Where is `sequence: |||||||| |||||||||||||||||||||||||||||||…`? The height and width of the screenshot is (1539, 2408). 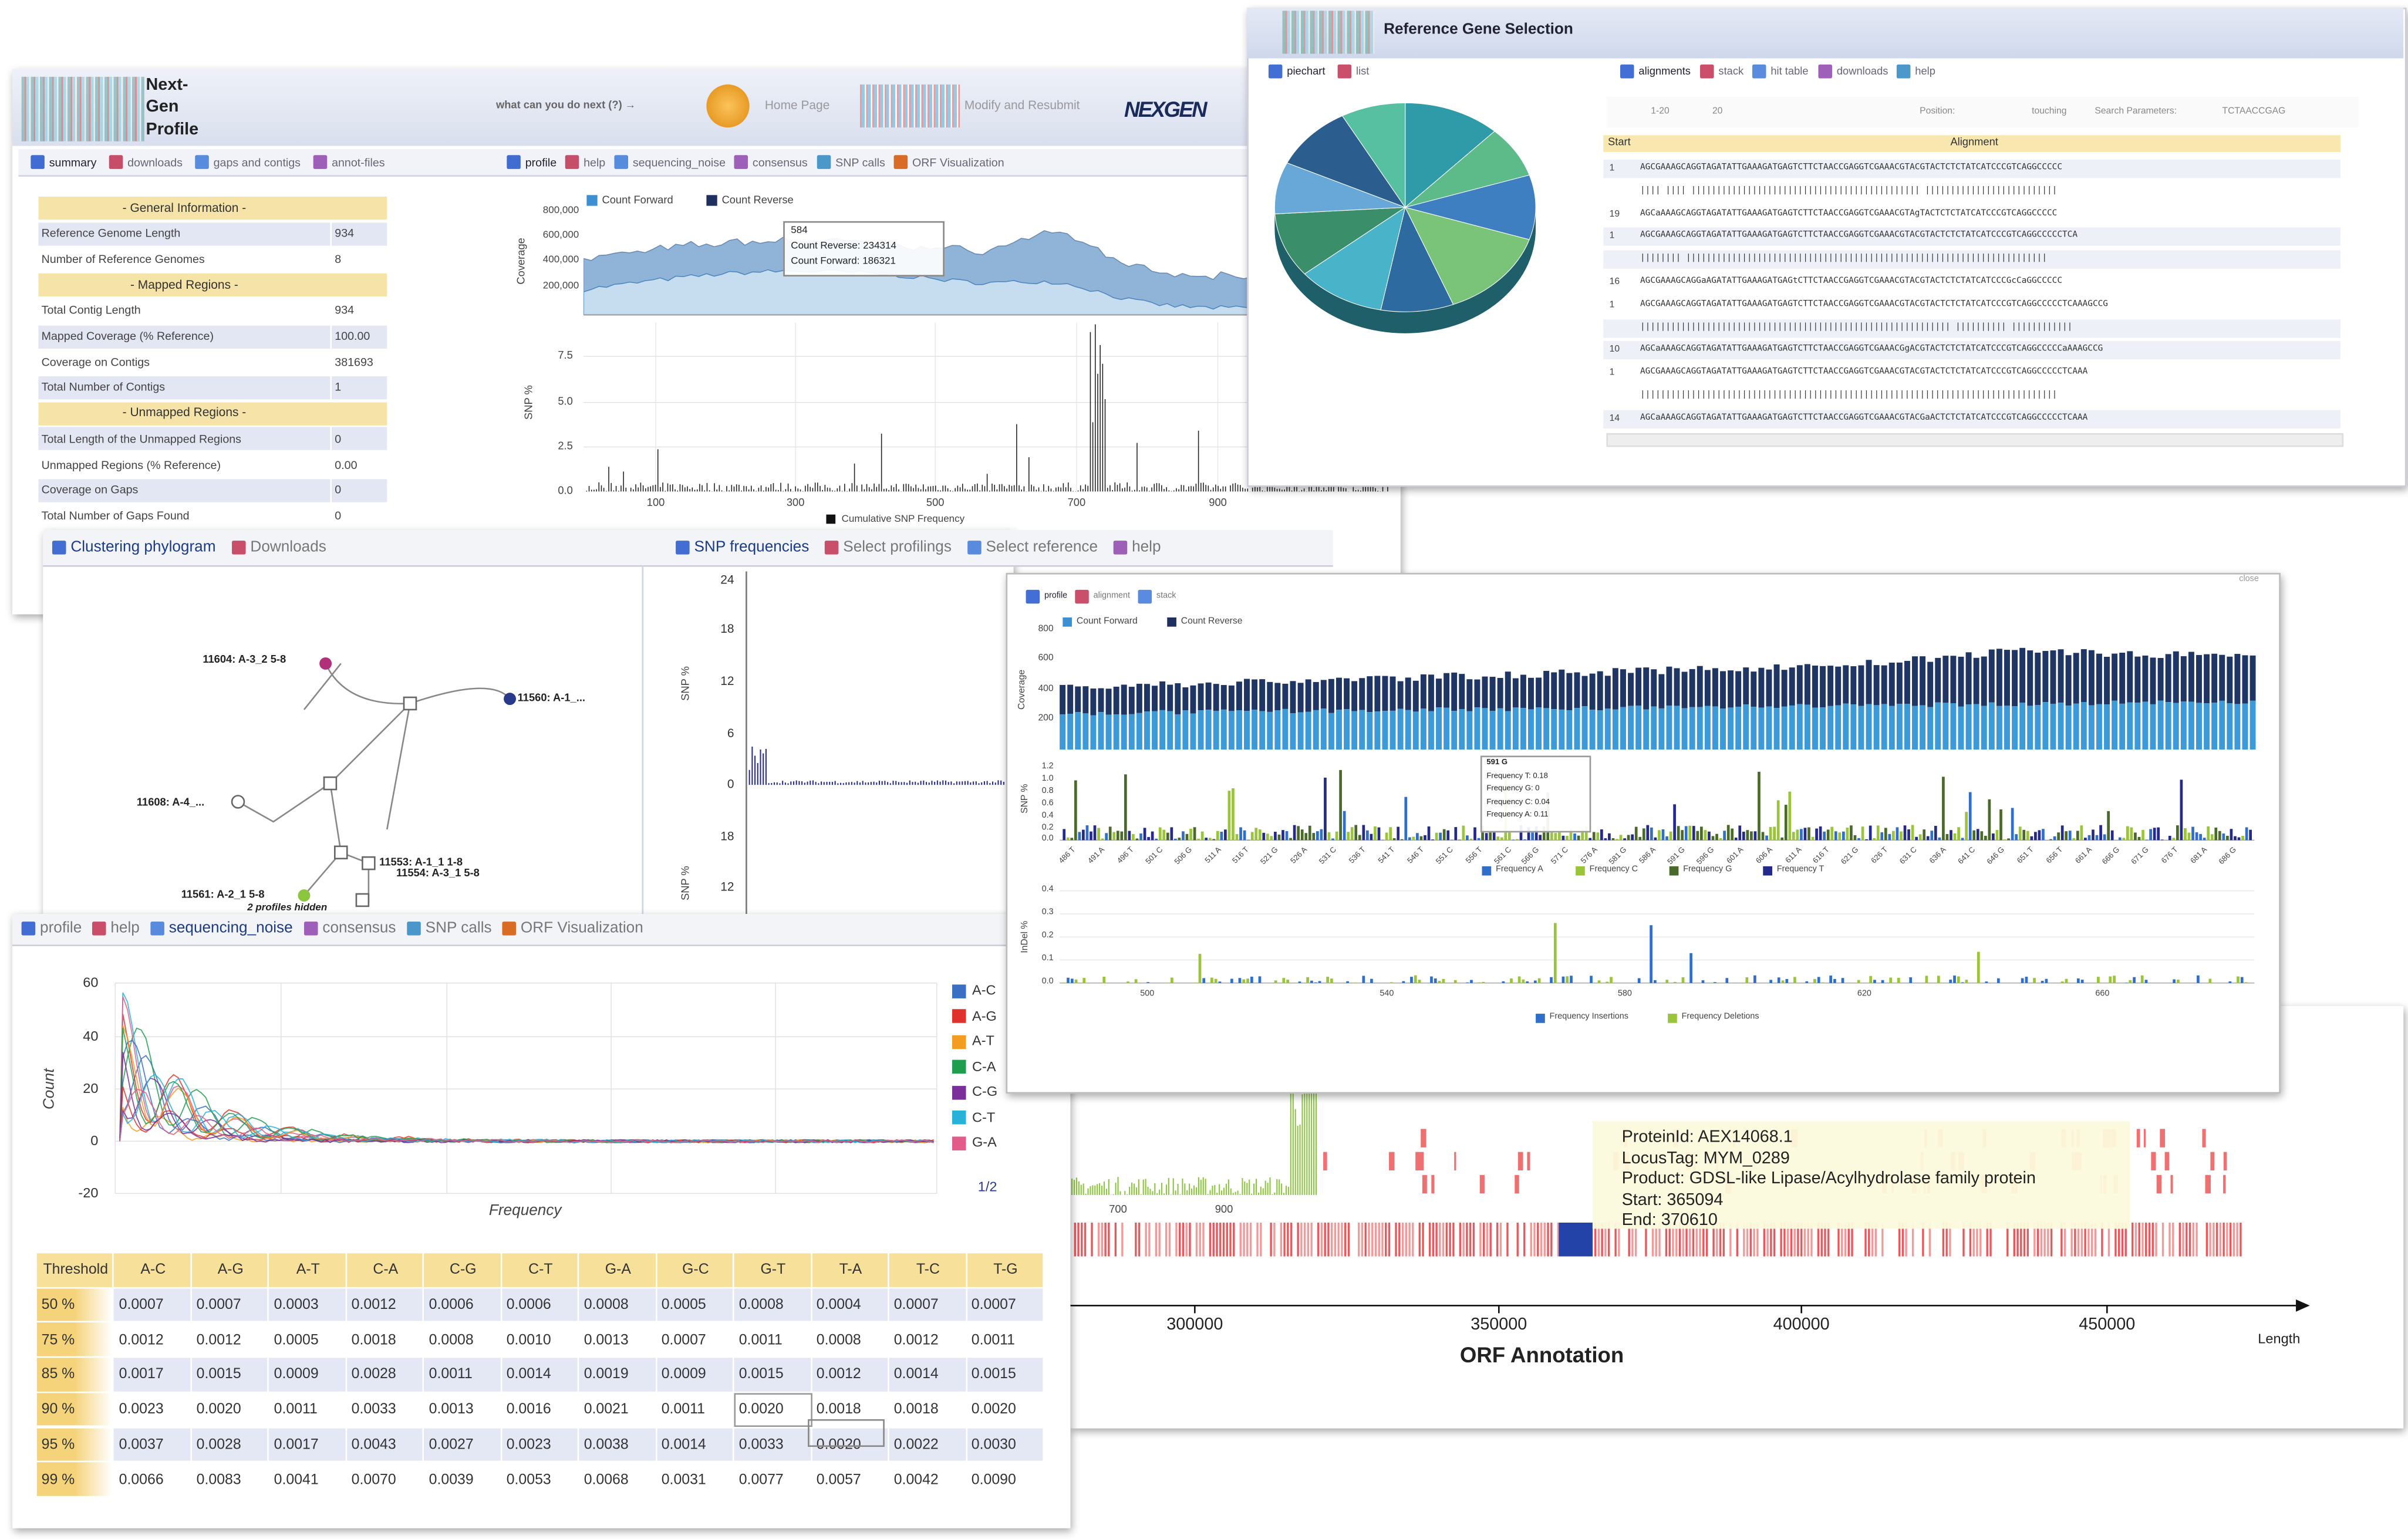 sequence: |||||||| |||||||||||||||||||||||||||||||… is located at coordinates (1844, 259).